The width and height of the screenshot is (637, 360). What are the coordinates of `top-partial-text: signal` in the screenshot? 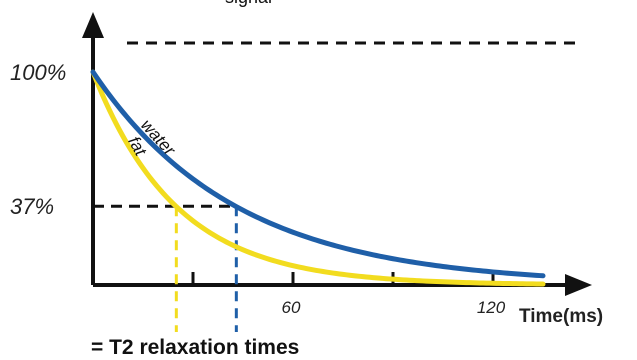 It's located at (248, 3).